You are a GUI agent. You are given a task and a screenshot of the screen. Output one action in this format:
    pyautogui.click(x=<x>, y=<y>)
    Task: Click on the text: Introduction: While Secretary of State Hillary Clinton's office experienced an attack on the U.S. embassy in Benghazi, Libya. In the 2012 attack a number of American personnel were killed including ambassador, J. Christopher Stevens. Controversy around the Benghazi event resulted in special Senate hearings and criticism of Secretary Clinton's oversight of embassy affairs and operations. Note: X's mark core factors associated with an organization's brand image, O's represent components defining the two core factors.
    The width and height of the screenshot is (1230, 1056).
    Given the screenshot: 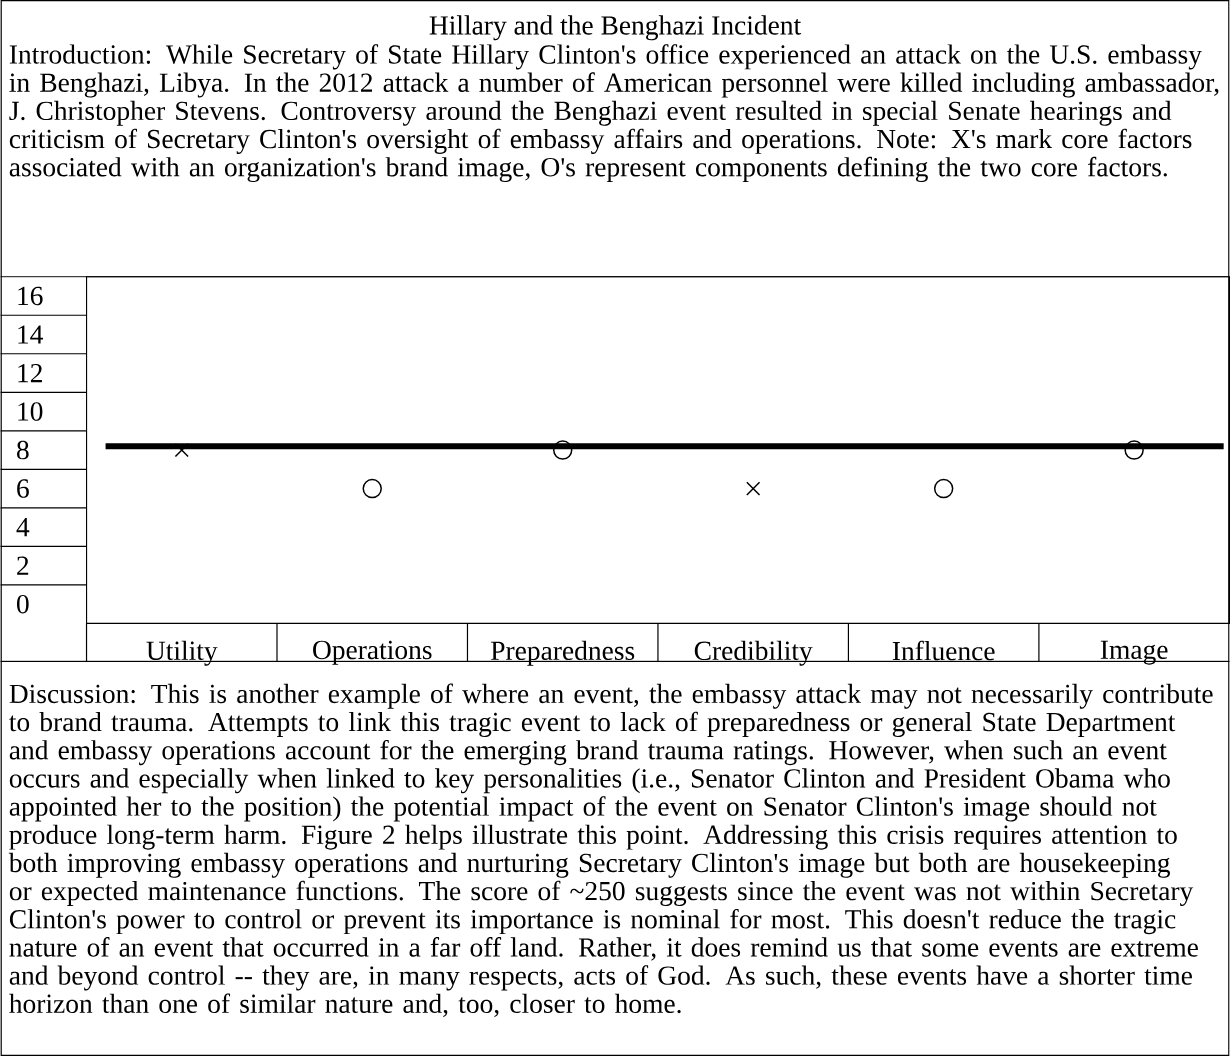 What is the action you would take?
    pyautogui.click(x=614, y=113)
    